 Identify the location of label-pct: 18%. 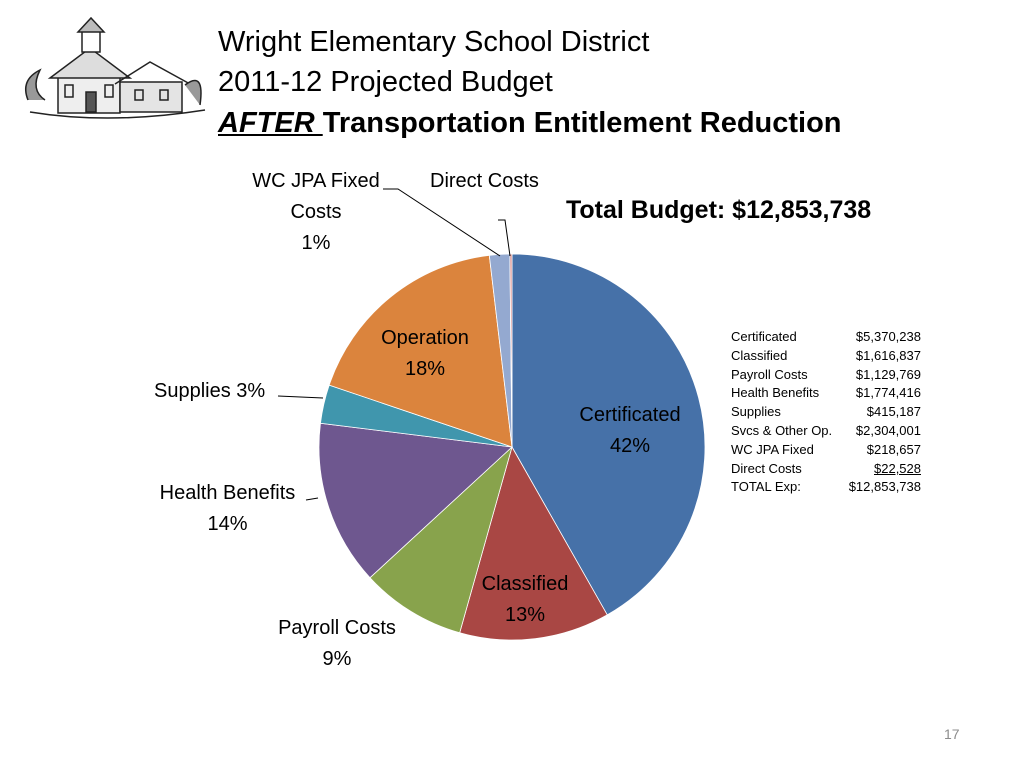
(425, 369).